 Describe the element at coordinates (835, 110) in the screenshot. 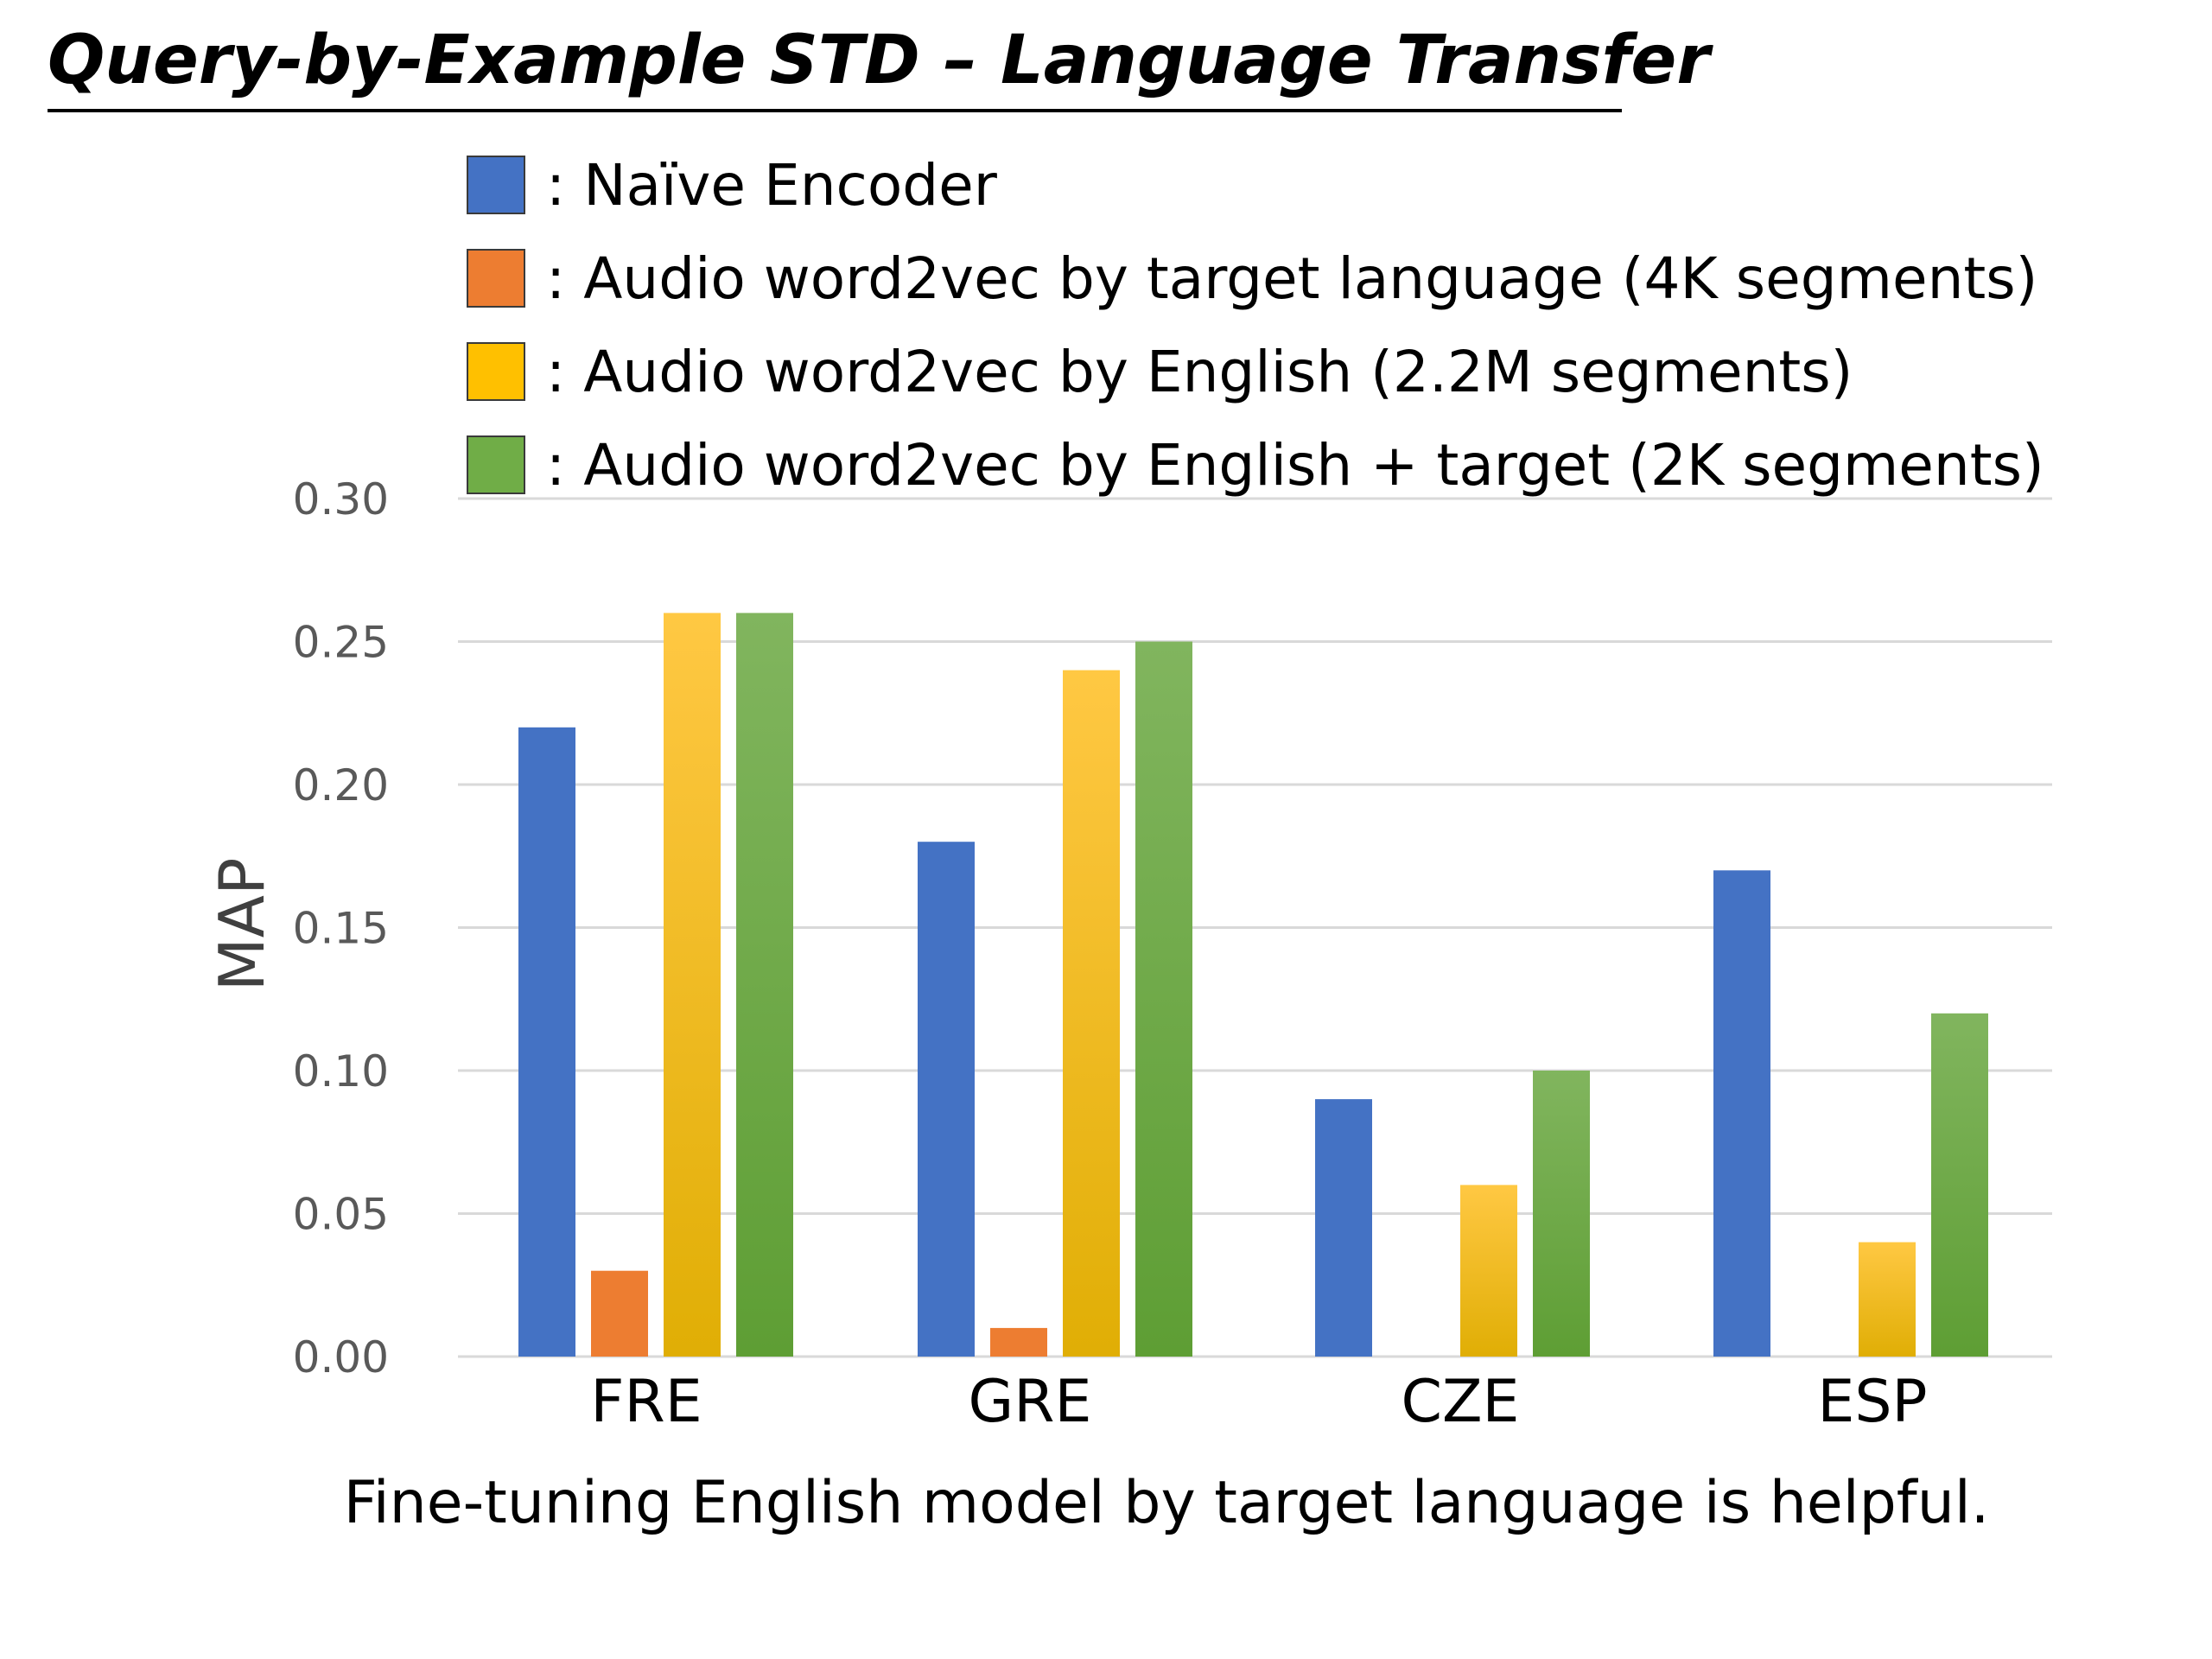

I see `title-underline` at that location.